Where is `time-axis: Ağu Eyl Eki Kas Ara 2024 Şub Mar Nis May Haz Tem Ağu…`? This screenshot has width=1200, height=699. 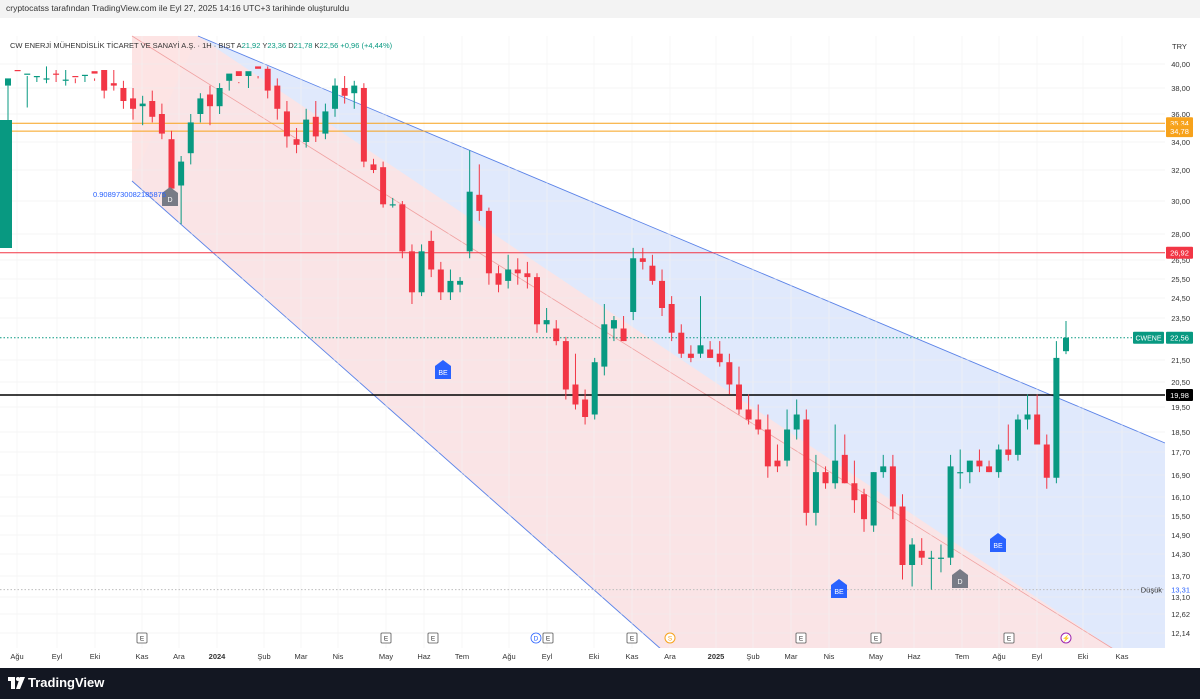
time-axis: Ağu Eyl Eki Kas Ara 2024 Şub Mar Nis May Haz Tem Ağu… is located at coordinates (600, 658).